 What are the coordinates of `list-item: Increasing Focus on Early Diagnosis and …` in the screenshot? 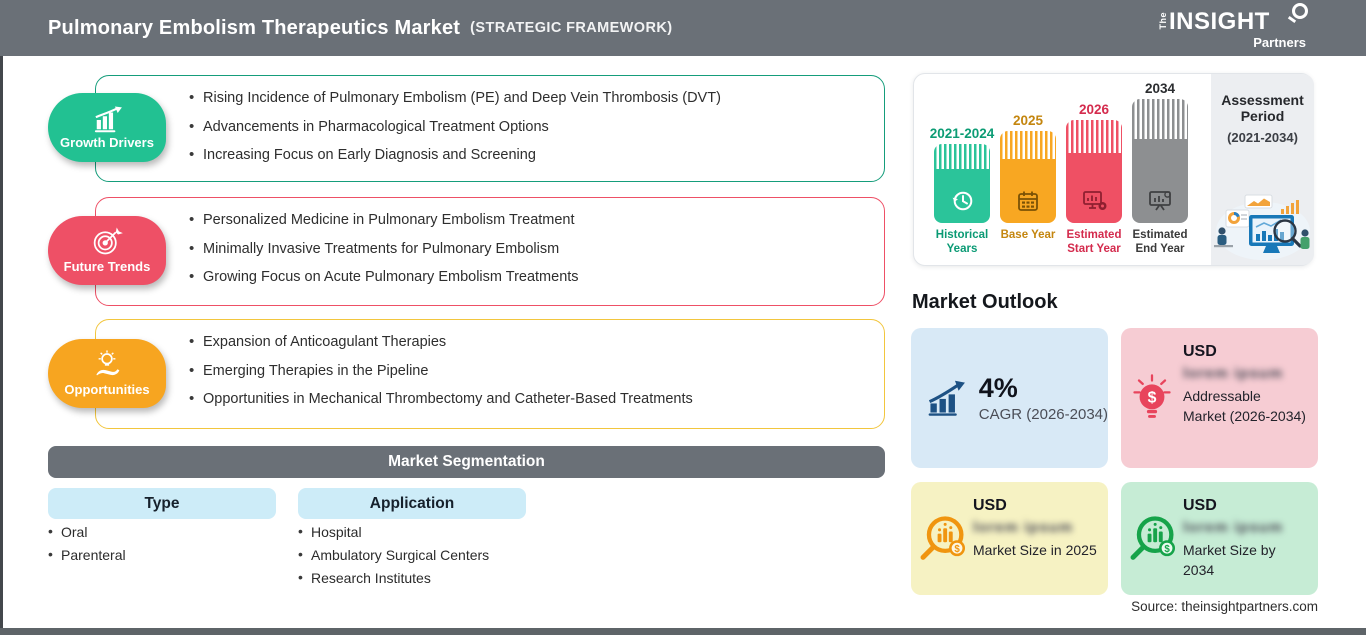 It's located at (526, 154).